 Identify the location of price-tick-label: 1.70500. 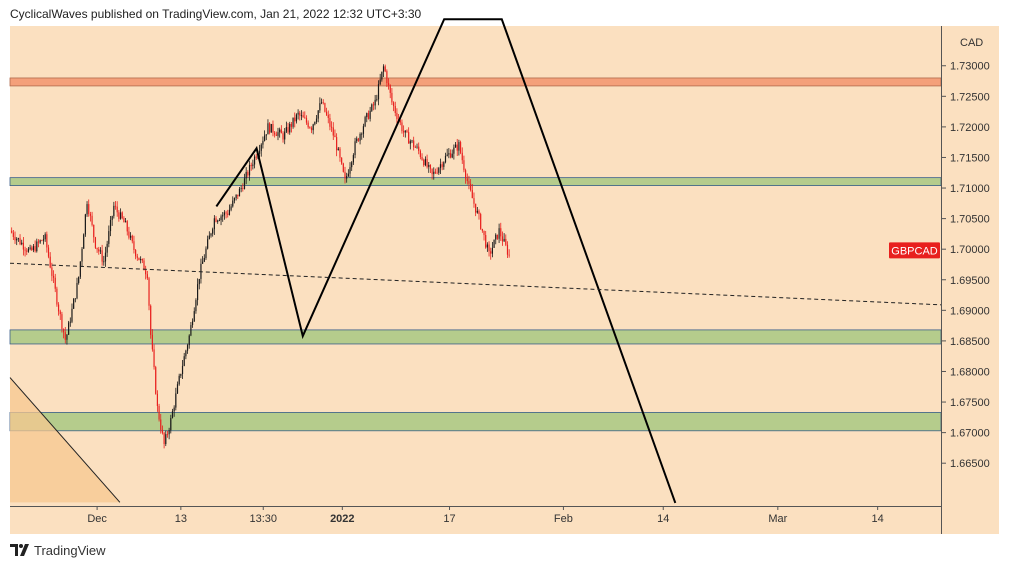
(970, 220).